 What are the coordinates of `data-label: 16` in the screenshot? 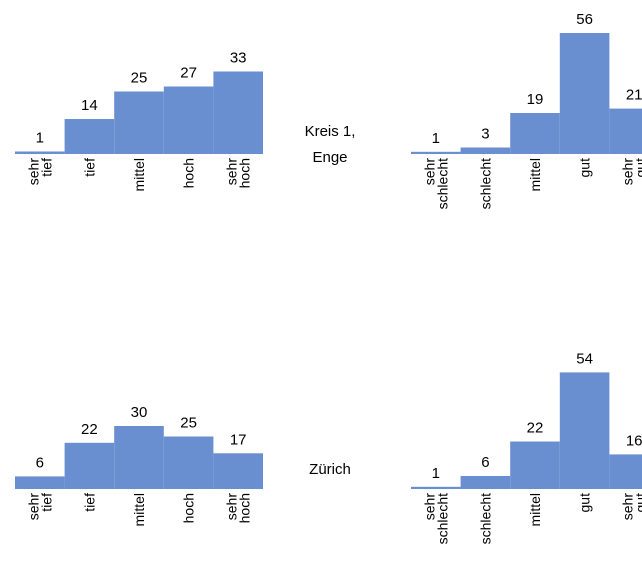 It's located at (634, 440).